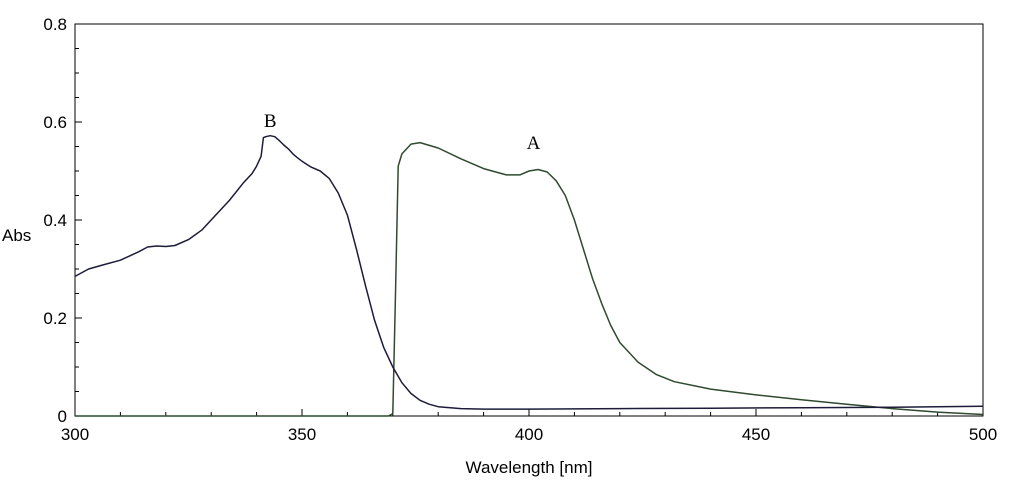 The image size is (1024, 484). I want to click on x-tick-label: 450, so click(756, 434).